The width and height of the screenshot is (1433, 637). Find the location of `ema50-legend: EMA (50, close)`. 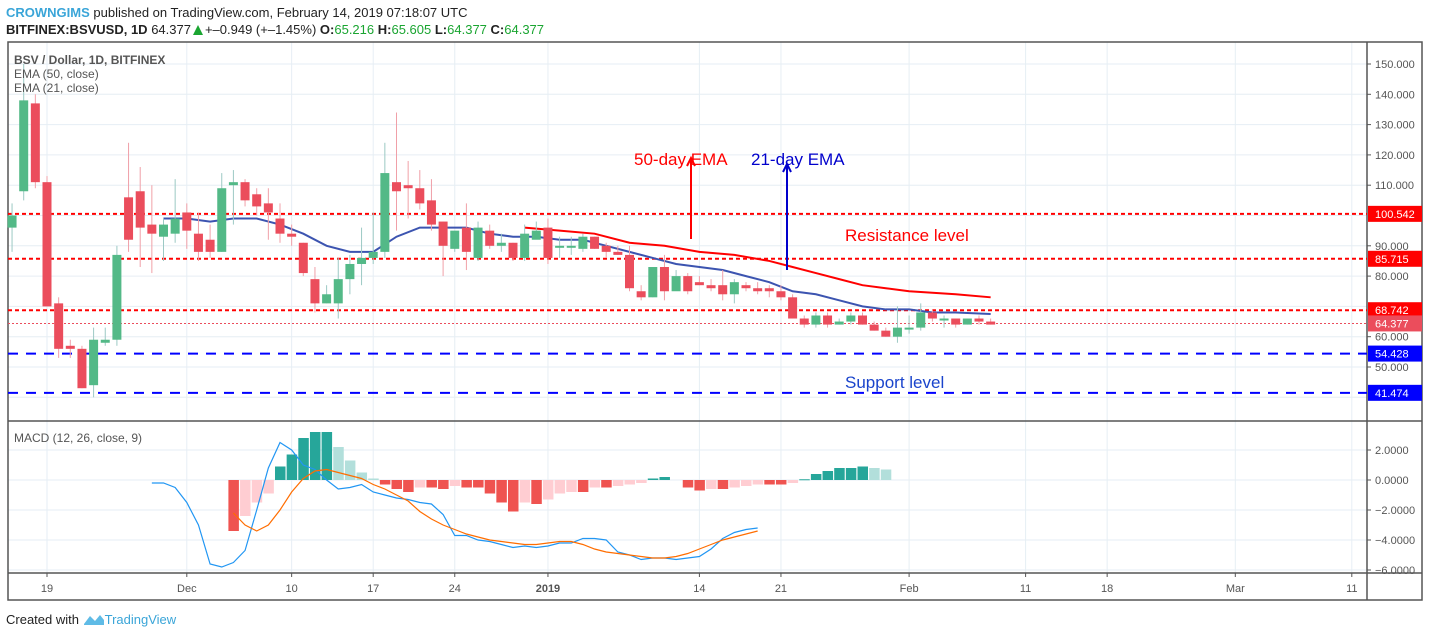

ema50-legend: EMA (50, close) is located at coordinates (56, 74).